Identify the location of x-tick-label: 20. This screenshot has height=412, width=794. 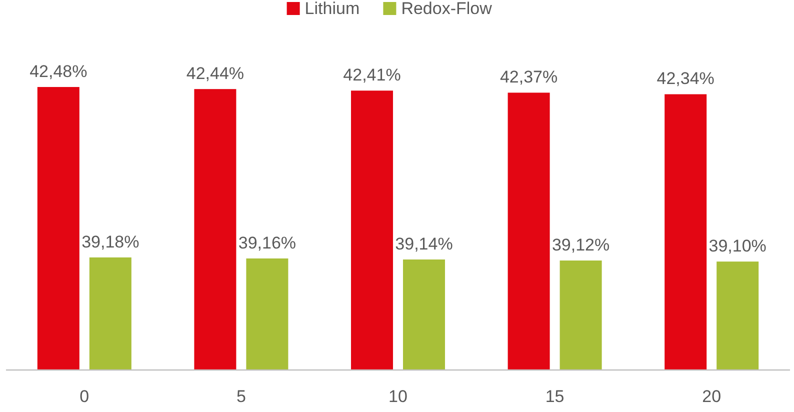
(712, 396).